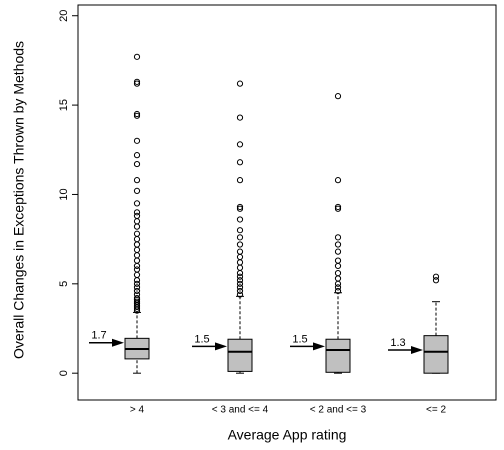 This screenshot has width=504, height=450. Describe the element at coordinates (436, 410) in the screenshot. I see `x-tick-label: <= 2` at that location.